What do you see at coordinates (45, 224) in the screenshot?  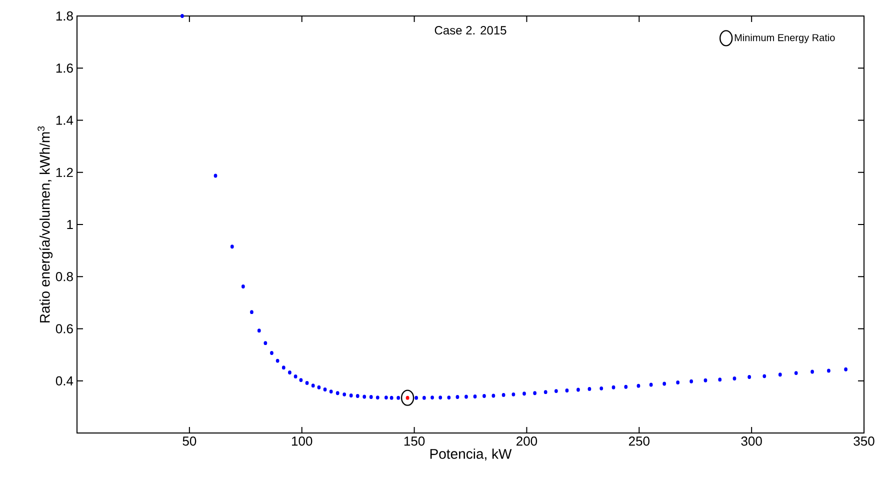 I see `y-axis-title: Ratio energía/volumen, kWh/m$^{3}$` at bounding box center [45, 224].